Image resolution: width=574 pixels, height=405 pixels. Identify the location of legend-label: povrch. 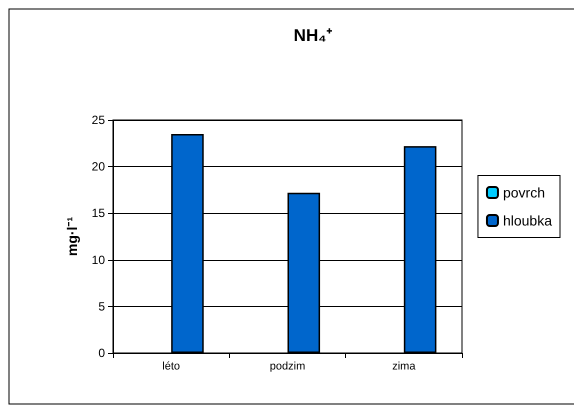
(523, 192).